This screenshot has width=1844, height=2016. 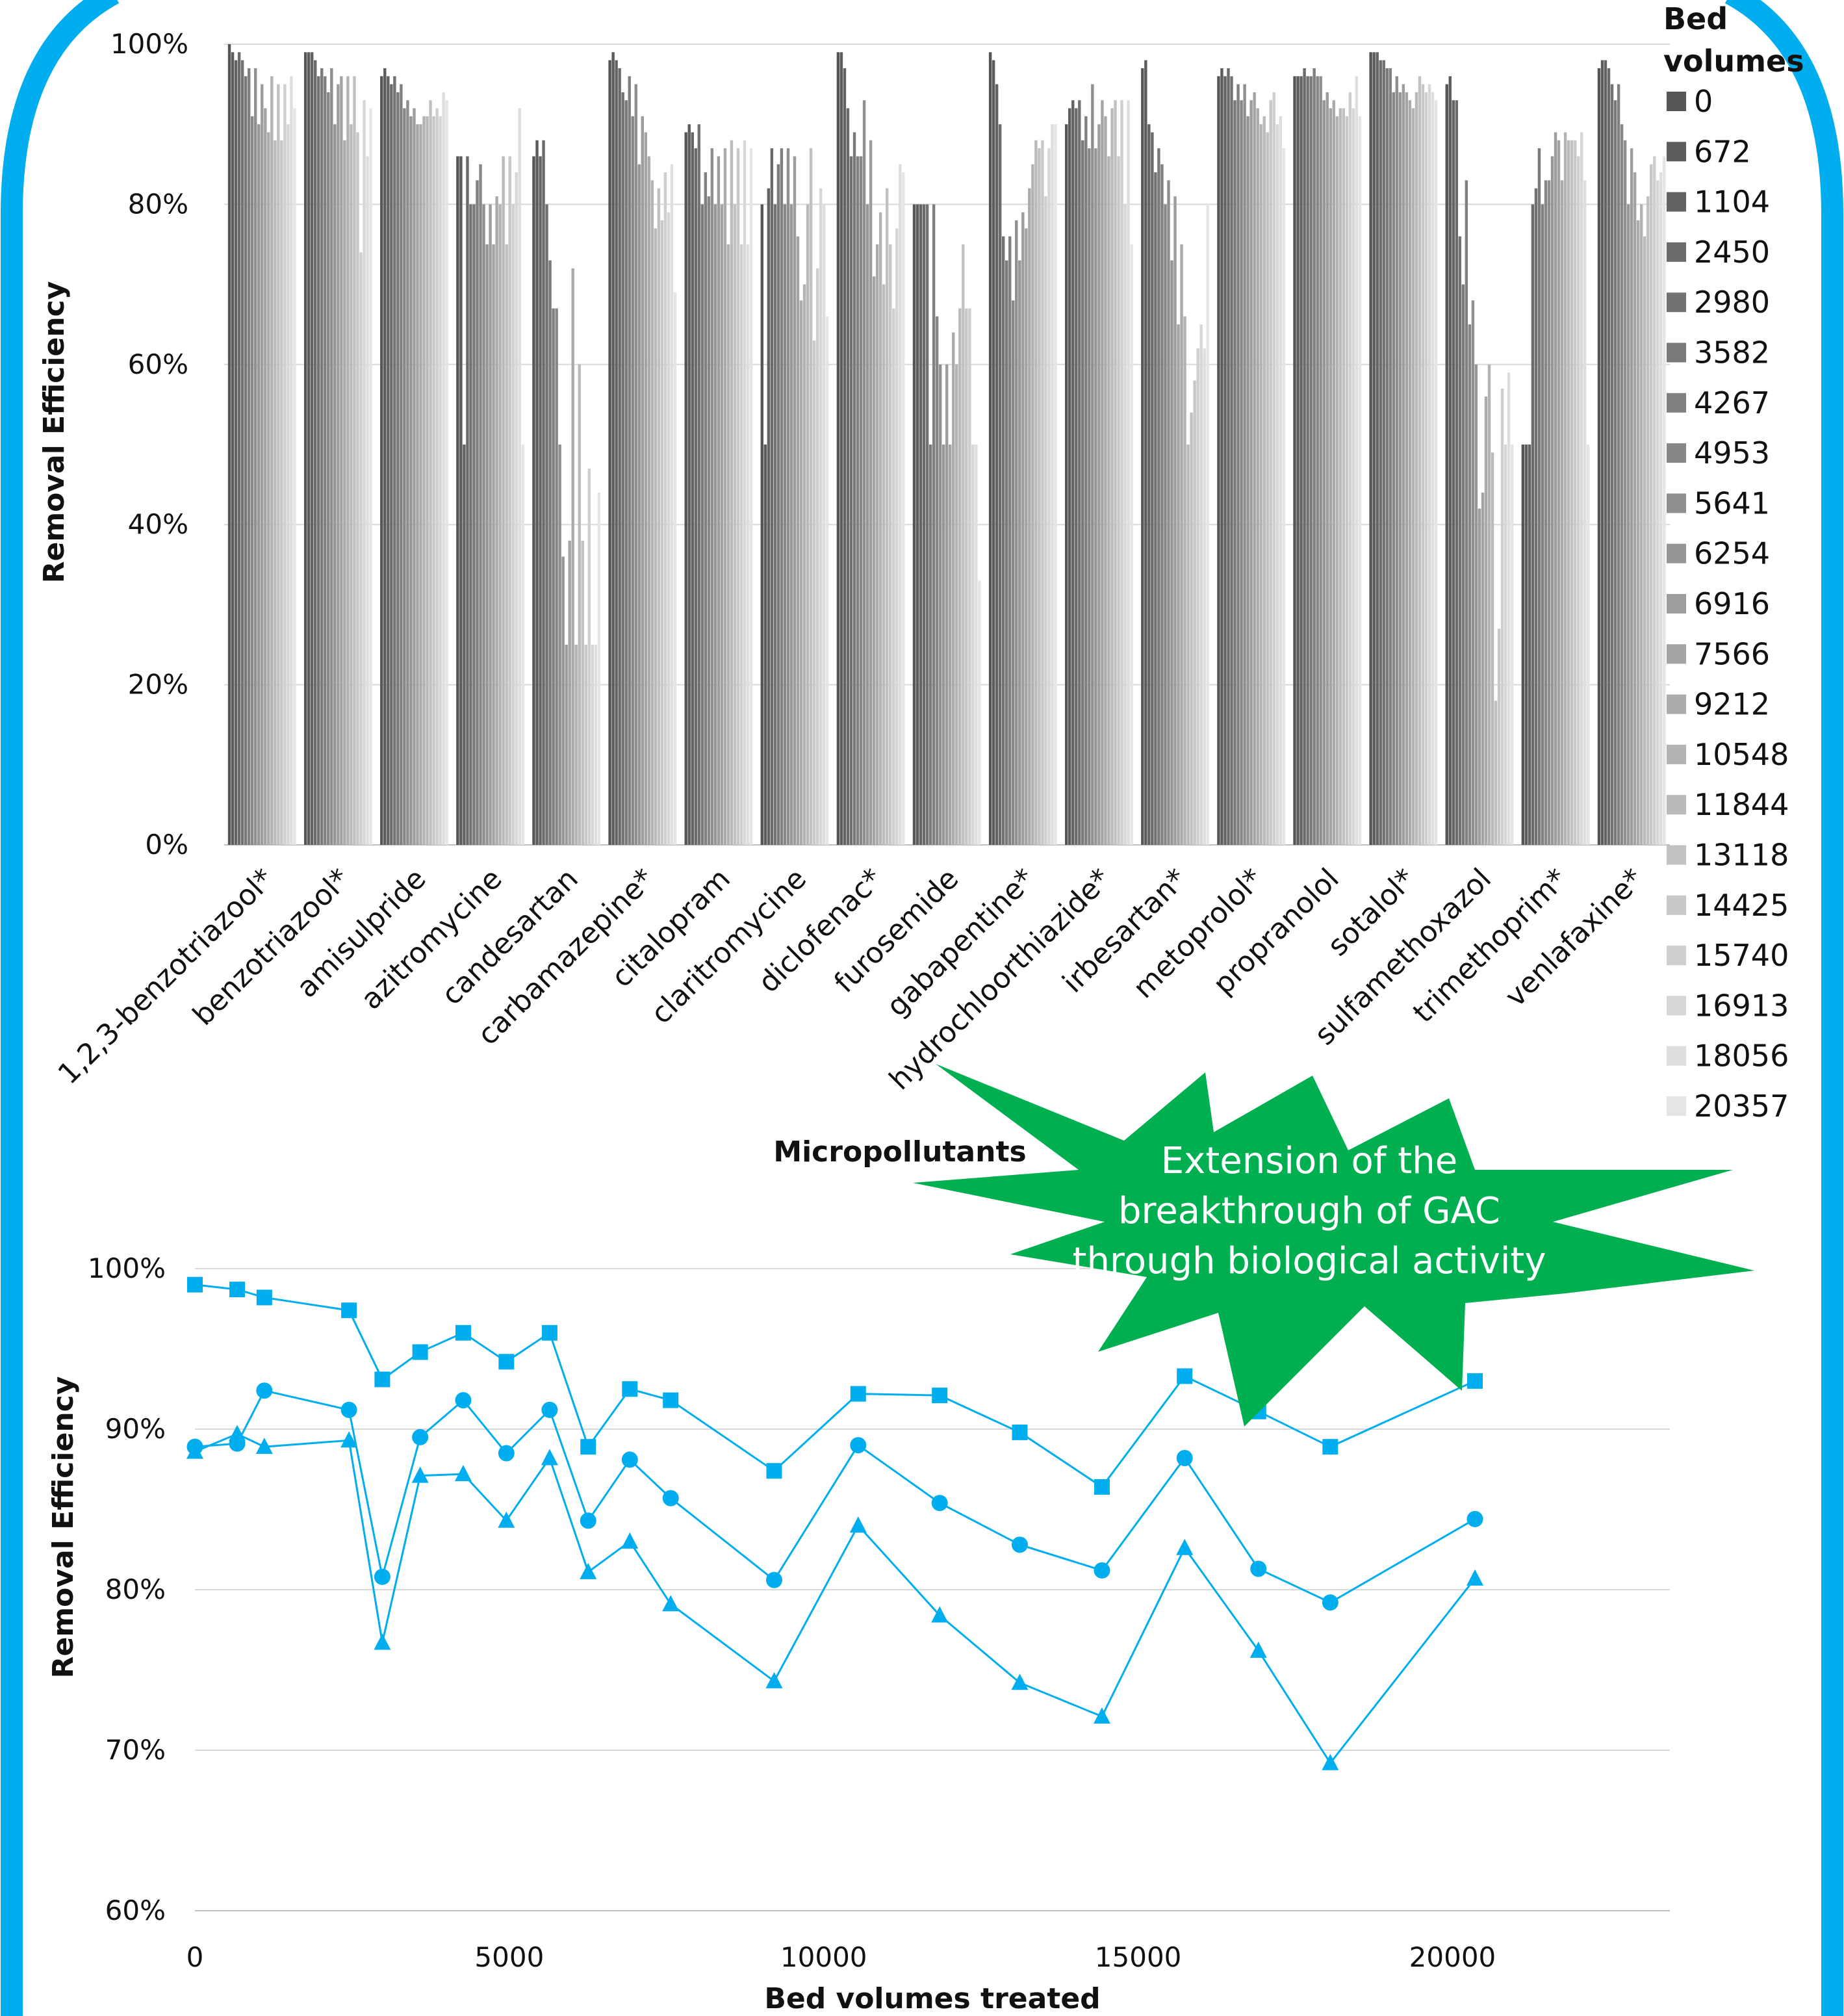 What do you see at coordinates (1732, 352) in the screenshot?
I see `legend-label: 3582` at bounding box center [1732, 352].